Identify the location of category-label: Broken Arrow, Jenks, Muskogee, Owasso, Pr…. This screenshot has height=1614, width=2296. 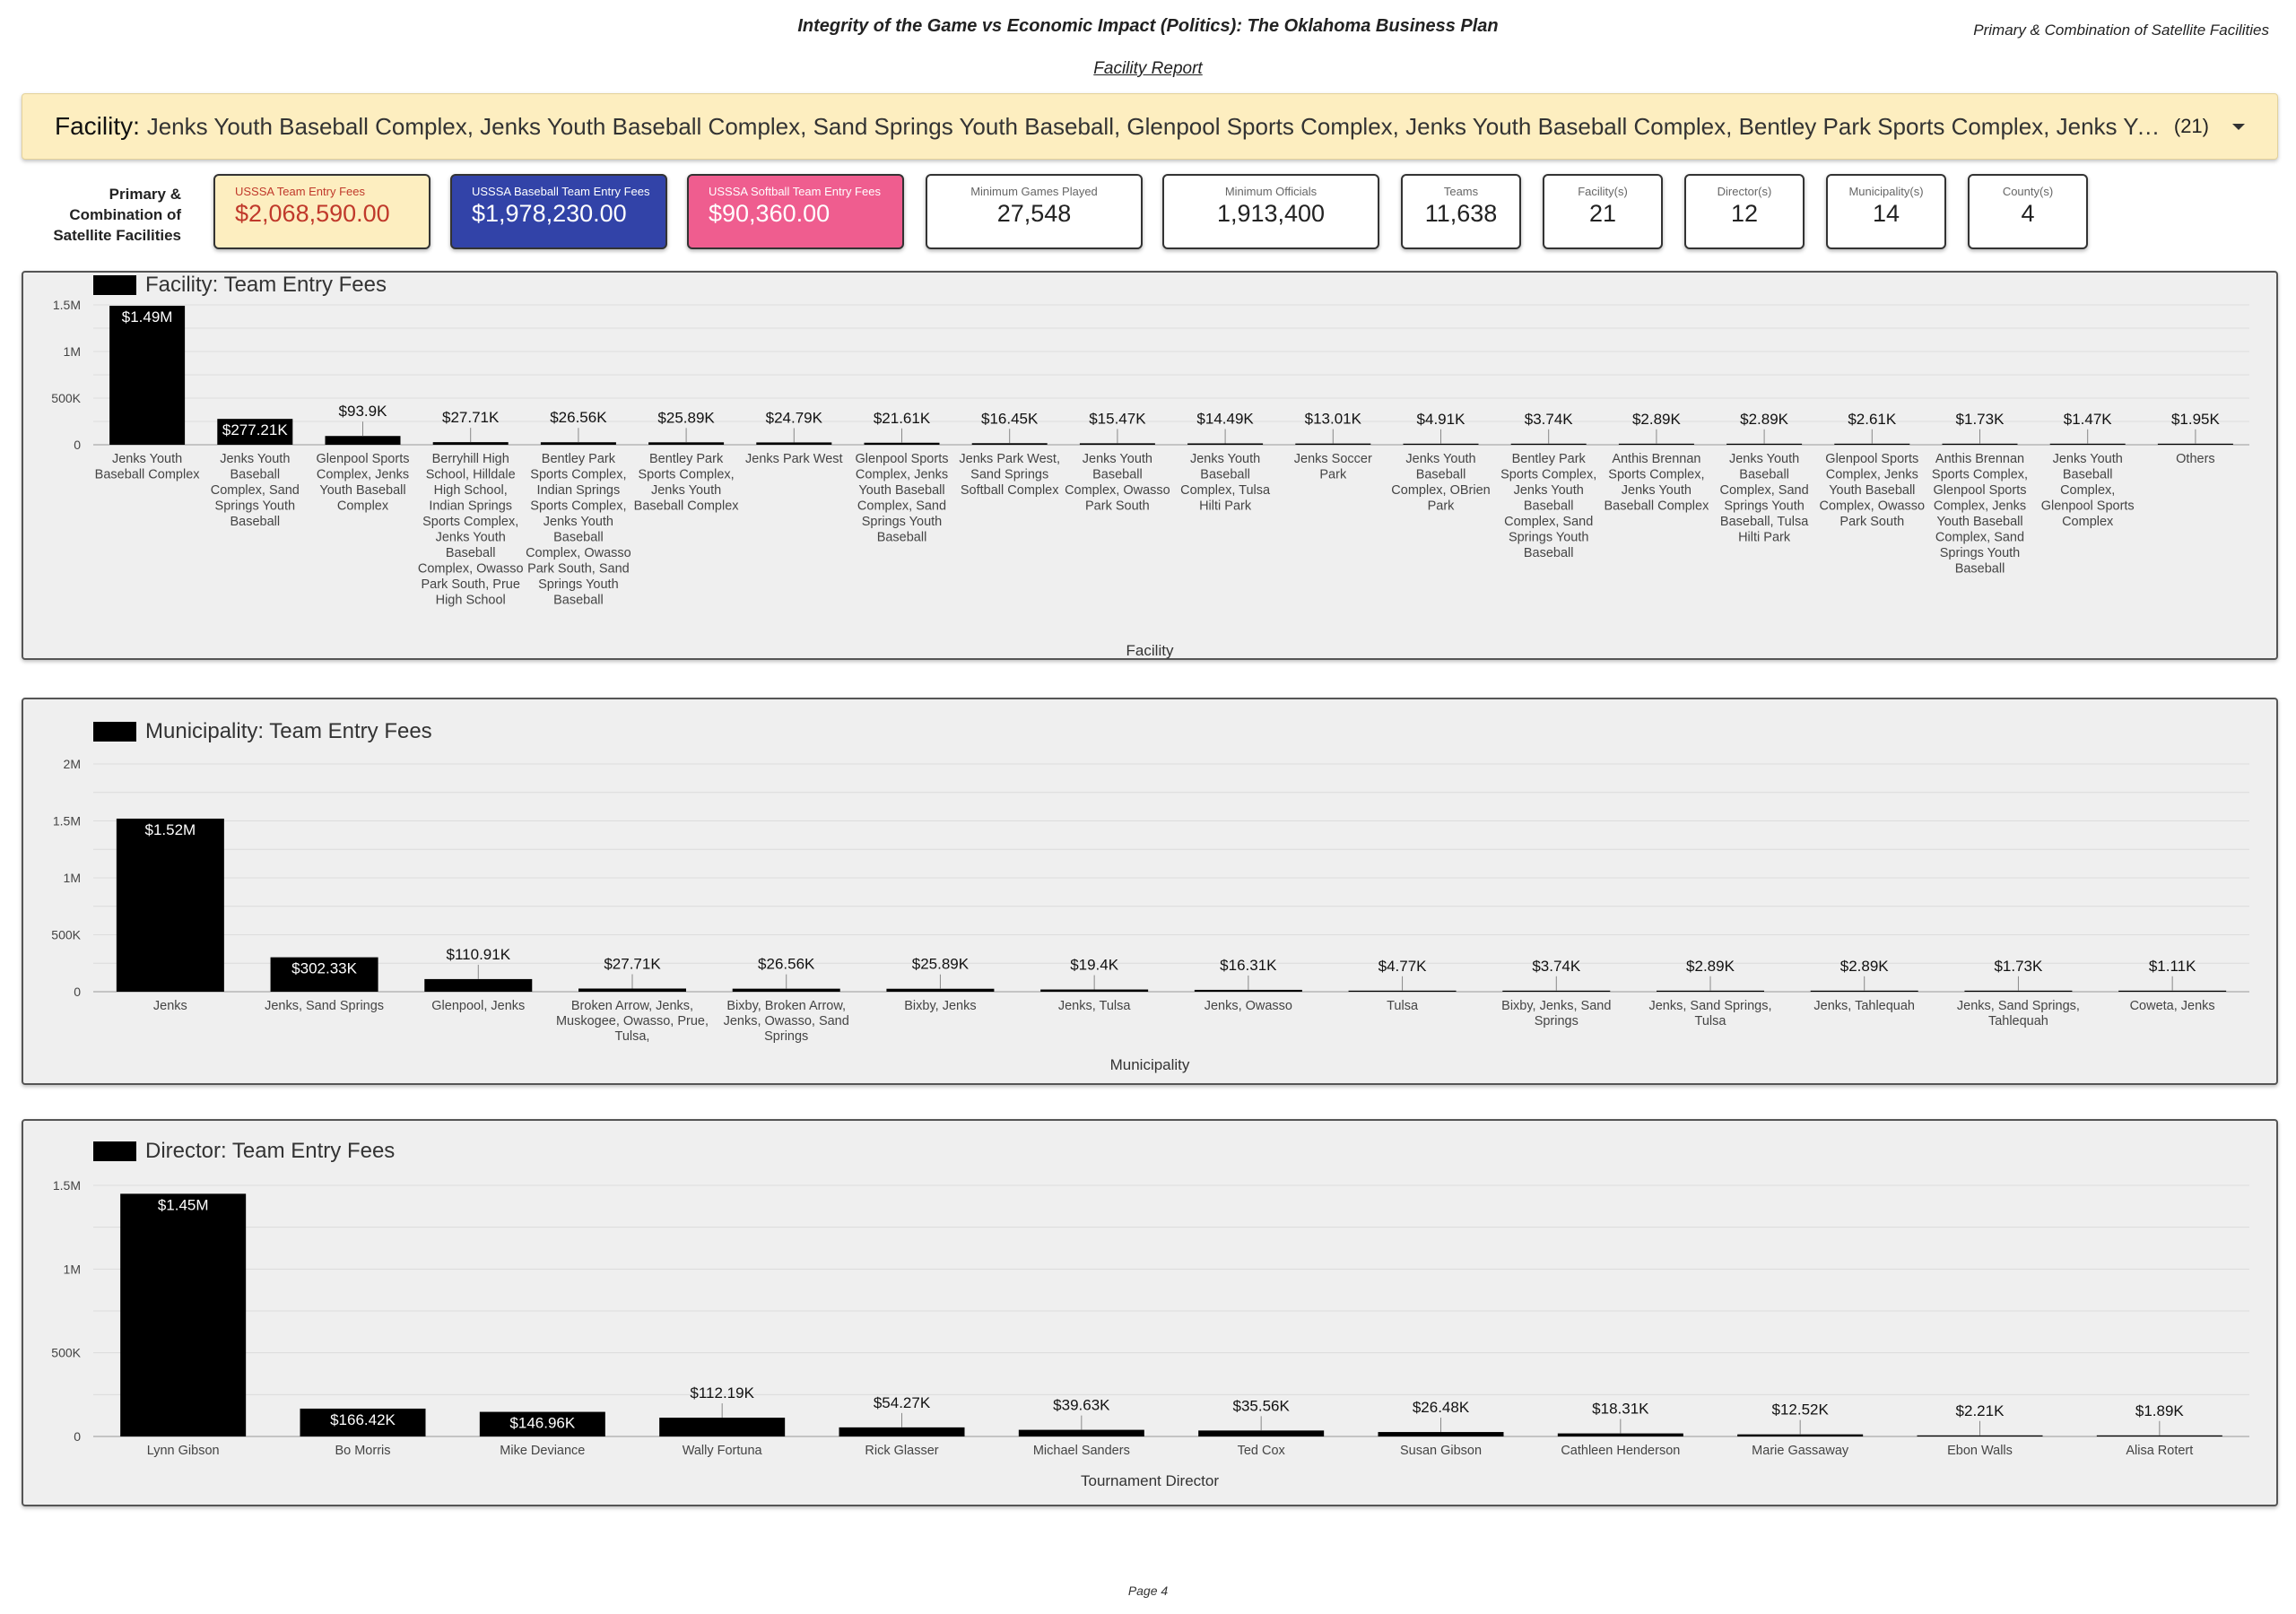
(632, 1021).